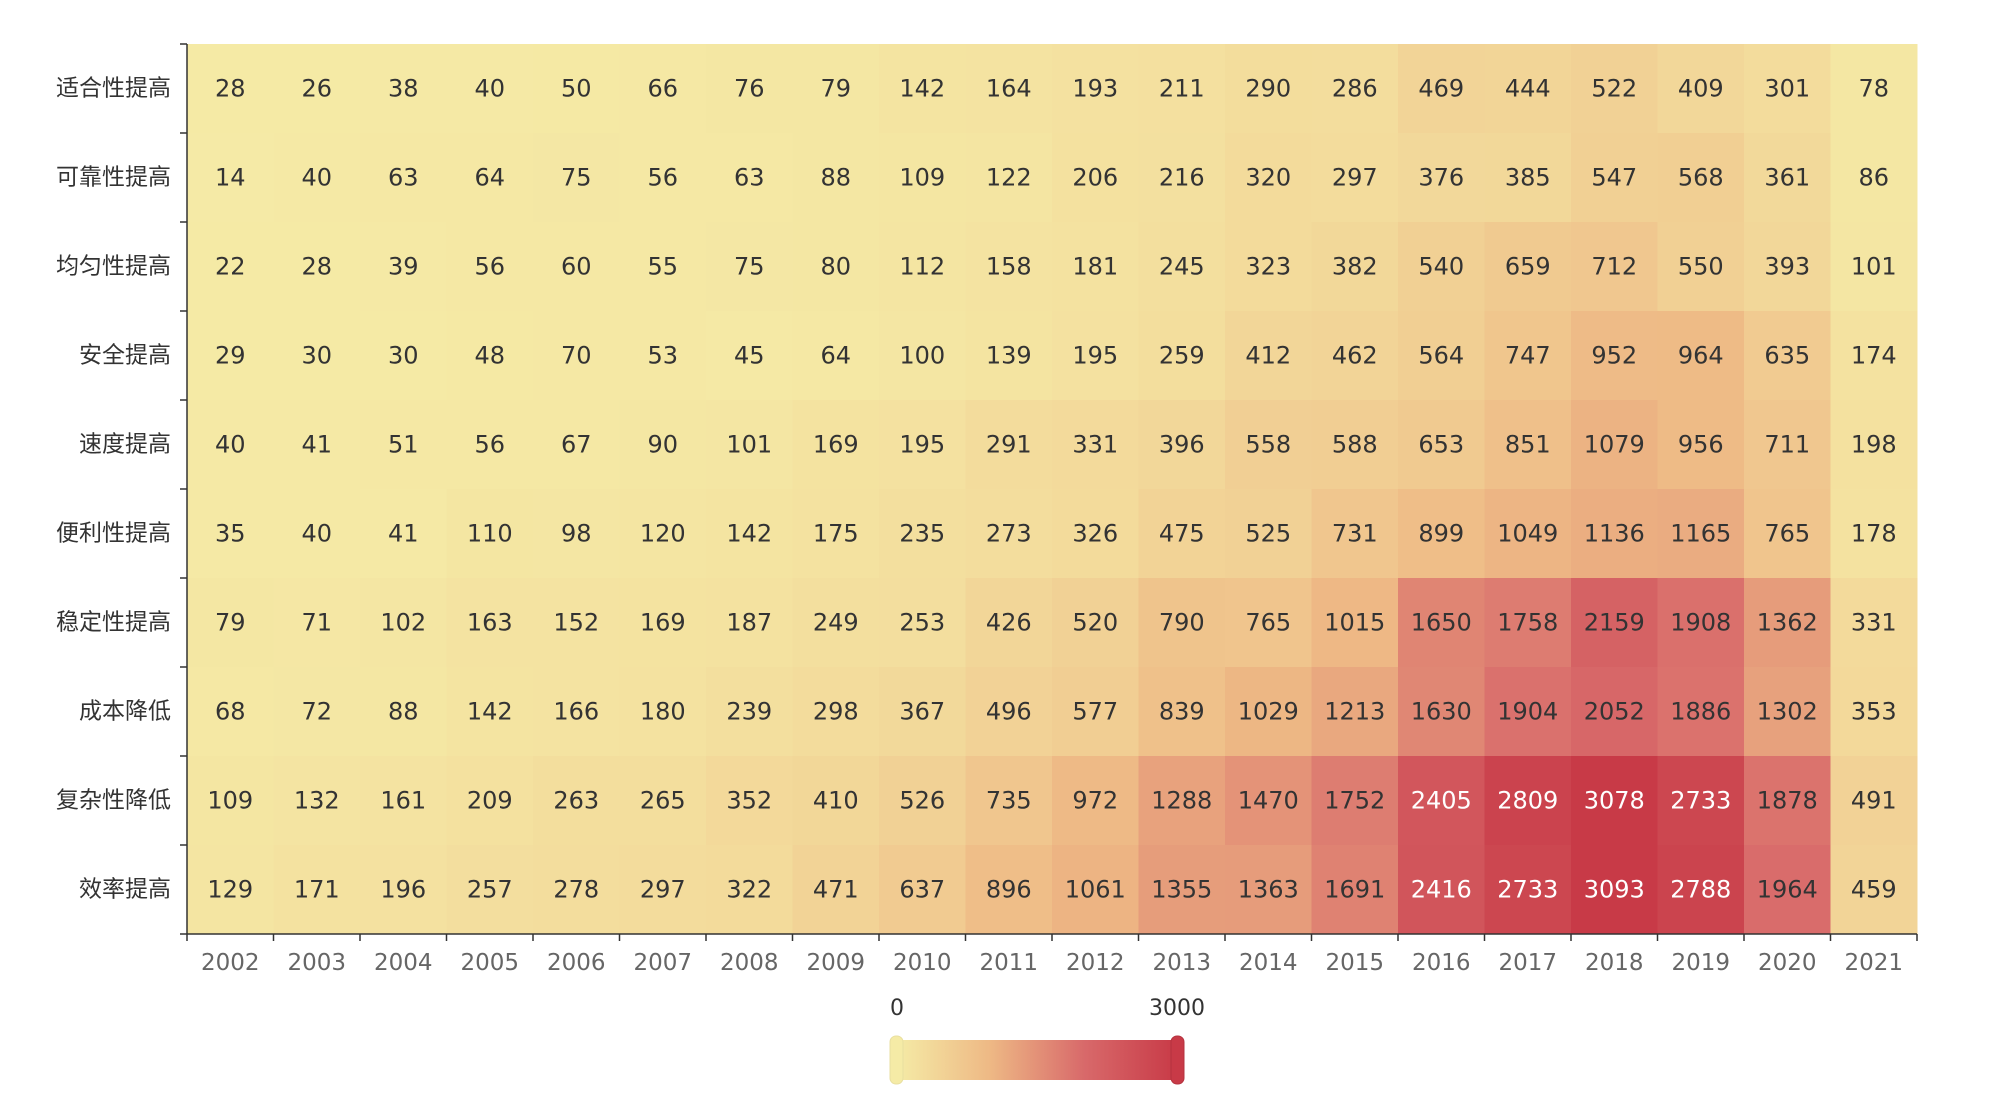 The image size is (2002, 1100). Describe the element at coordinates (1047, 1040) in the screenshot. I see `visual-map-legend: 0 3000` at that location.